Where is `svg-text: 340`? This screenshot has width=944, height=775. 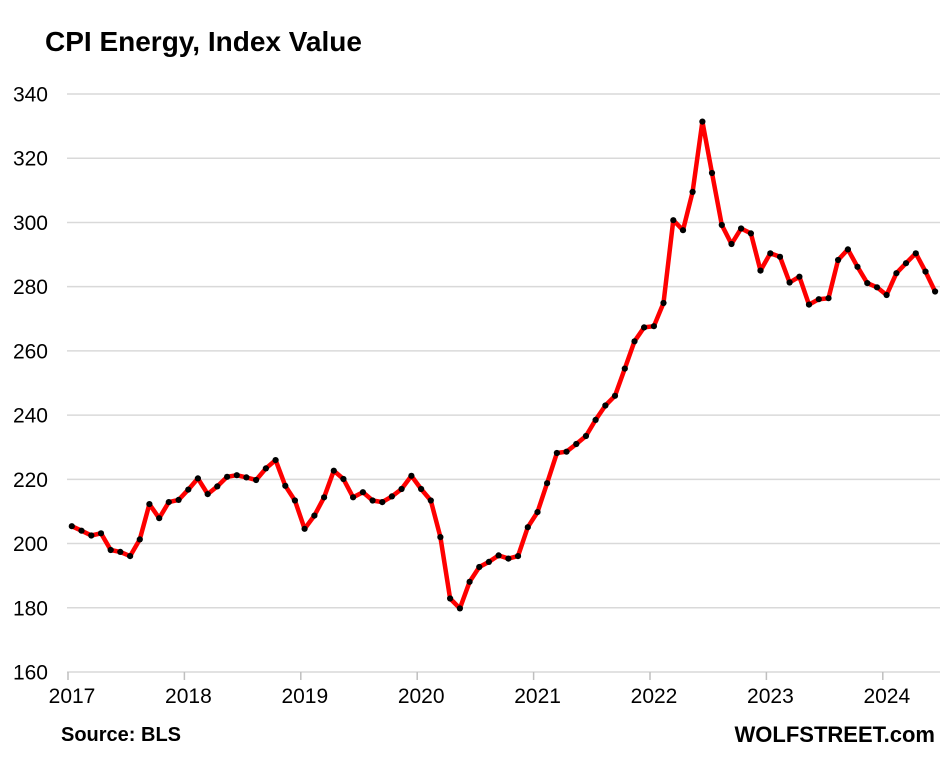
svg-text: 340 is located at coordinates (30, 95).